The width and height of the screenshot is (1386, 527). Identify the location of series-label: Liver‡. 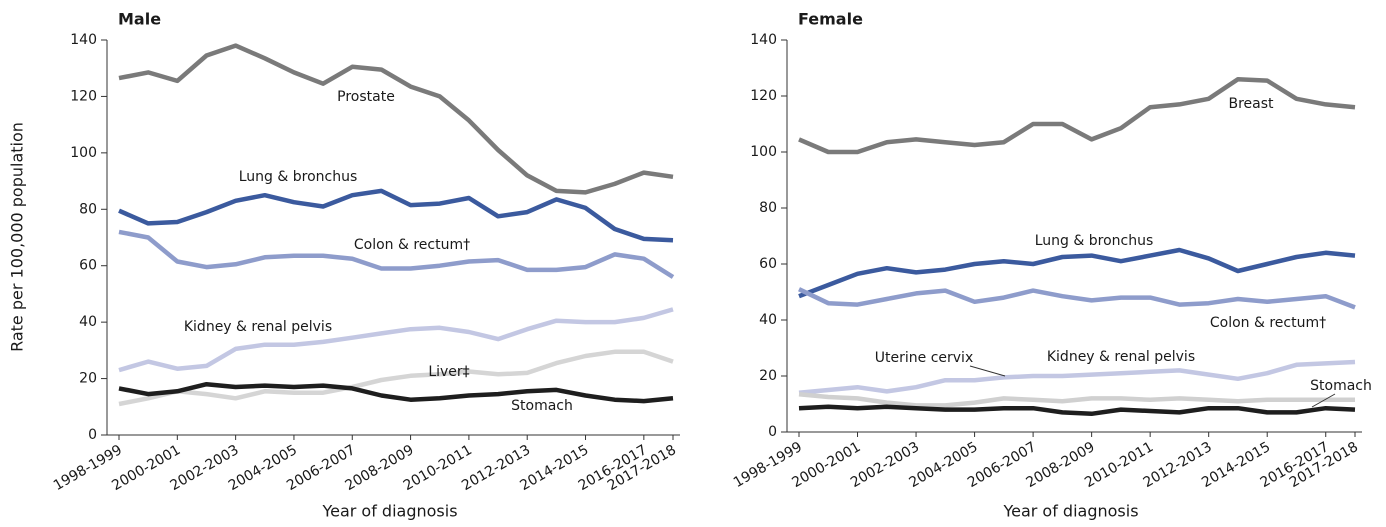
(448, 372).